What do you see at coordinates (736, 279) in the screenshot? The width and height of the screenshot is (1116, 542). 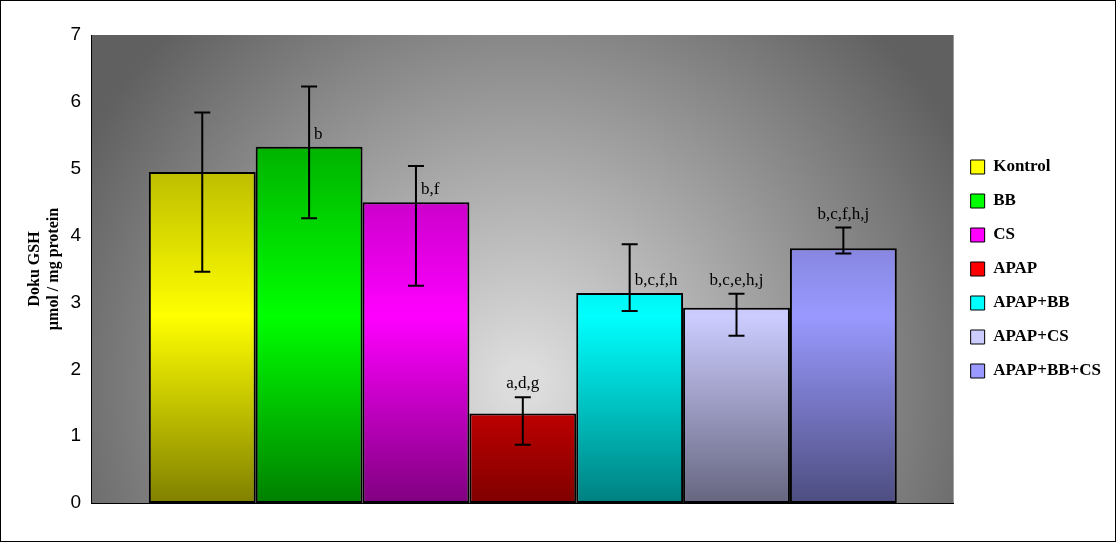 I see `data-label: b,c,e,h,j` at bounding box center [736, 279].